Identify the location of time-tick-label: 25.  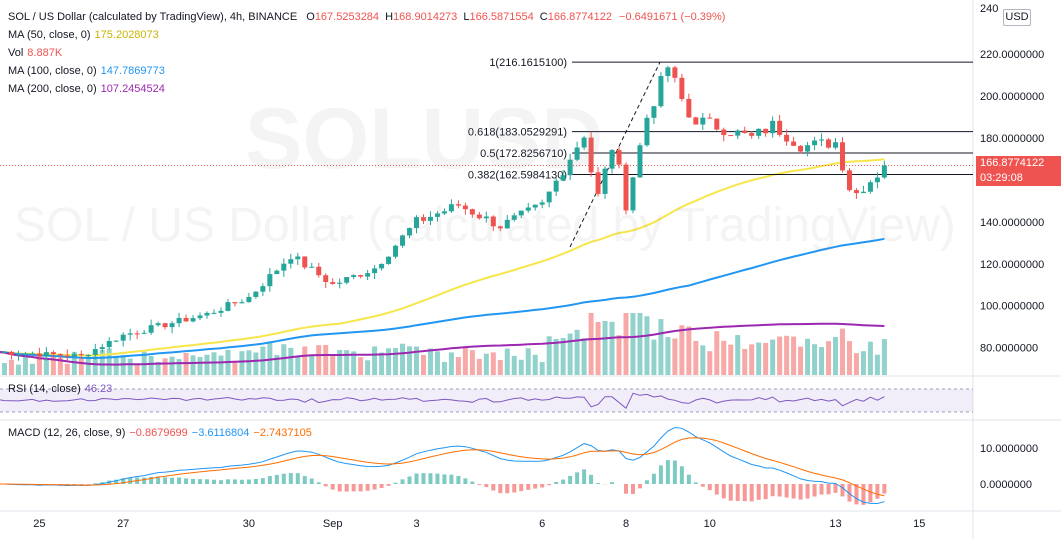
(39, 524).